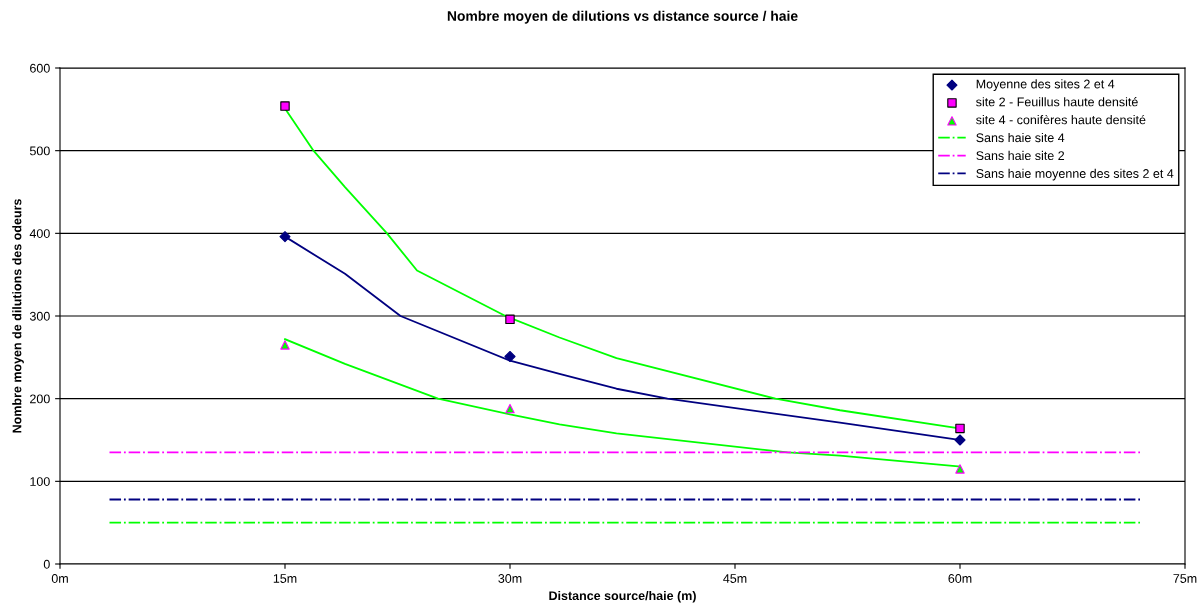  What do you see at coordinates (18, 316) in the screenshot?
I see `y-axis-title: Nombre moyen de dilutions des odeurs` at bounding box center [18, 316].